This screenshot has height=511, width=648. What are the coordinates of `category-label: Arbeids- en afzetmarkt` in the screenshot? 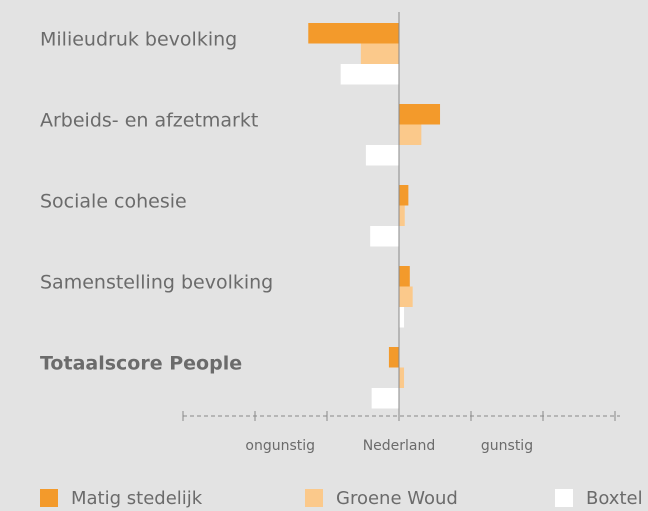 It's located at (149, 121).